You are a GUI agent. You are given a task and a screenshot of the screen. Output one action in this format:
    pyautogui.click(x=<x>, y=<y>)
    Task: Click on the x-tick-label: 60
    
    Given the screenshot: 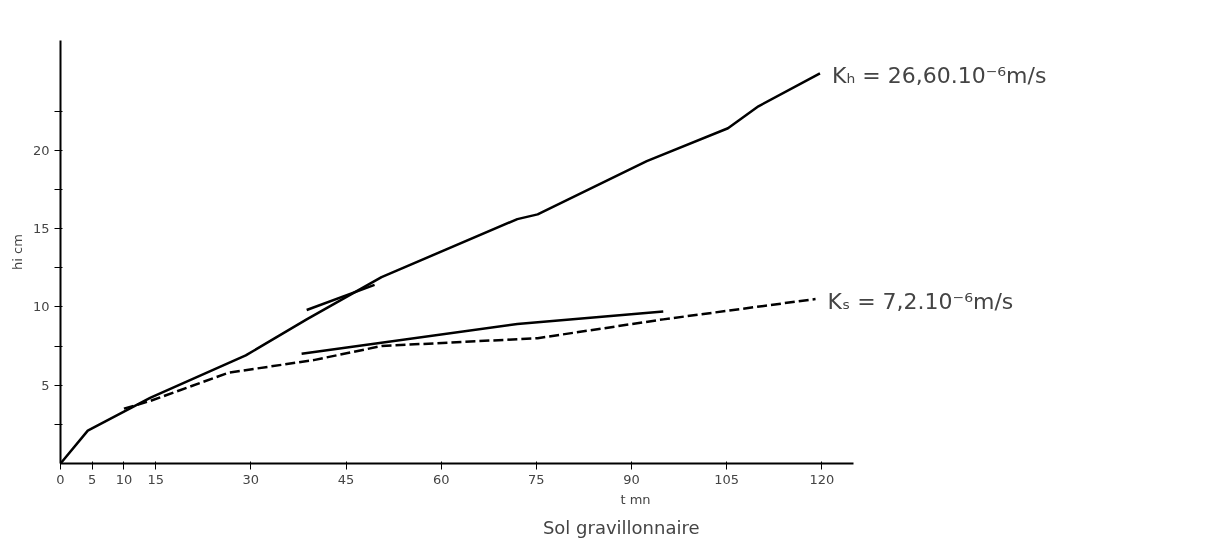 What is the action you would take?
    pyautogui.click(x=441, y=479)
    